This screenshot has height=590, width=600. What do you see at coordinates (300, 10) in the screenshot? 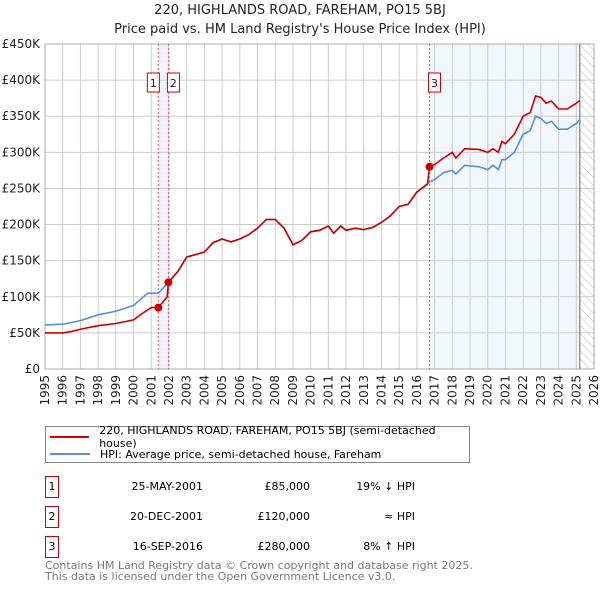
I see `chart-title: 220, HIGHLANDS ROAD, FAREHAM, PO15 5BJ` at bounding box center [300, 10].